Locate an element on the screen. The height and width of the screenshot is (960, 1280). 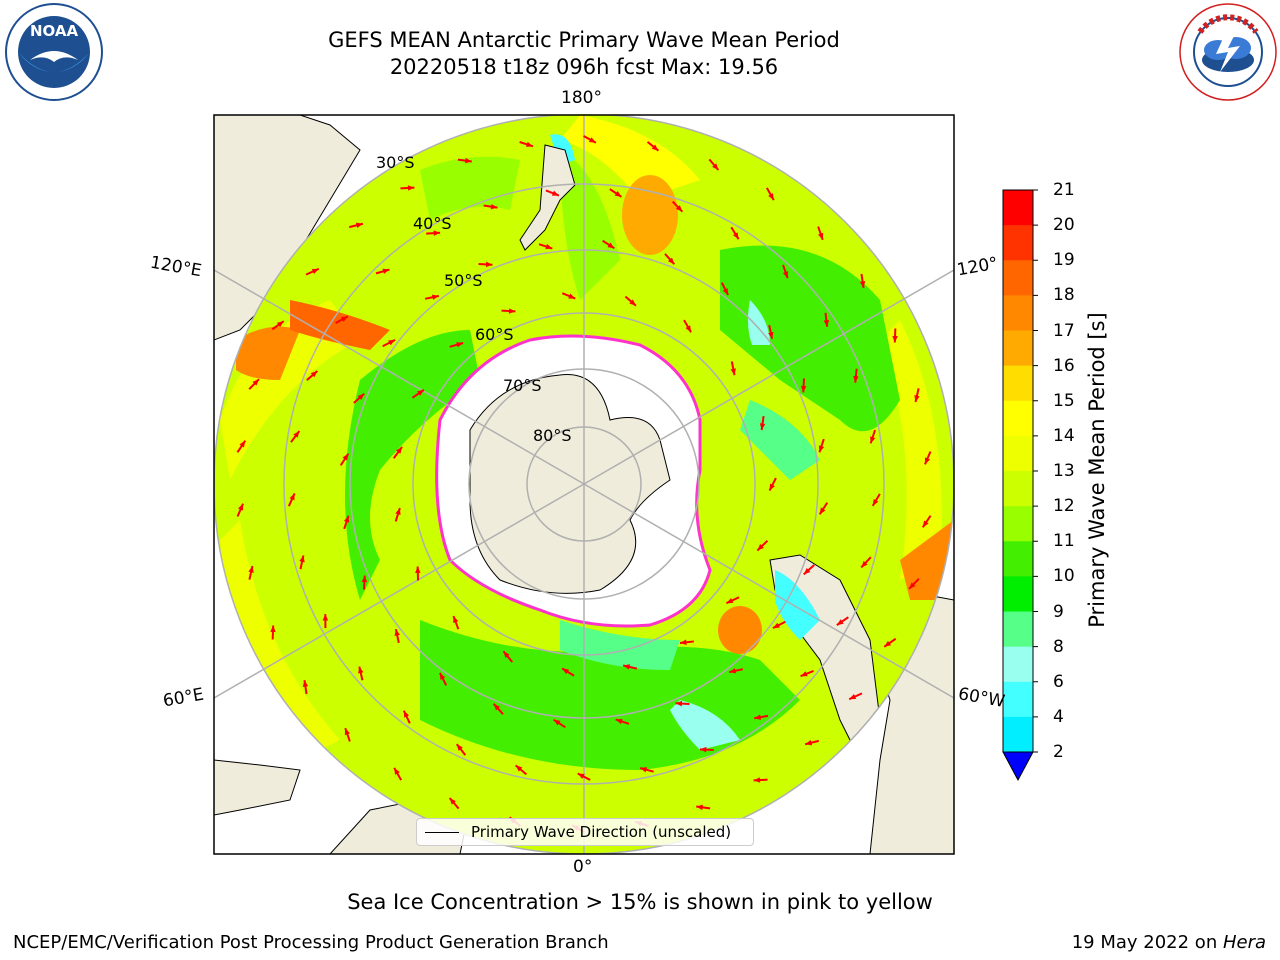
legend-label: Primary Wave Direction (unscaled) is located at coordinates (601, 832).